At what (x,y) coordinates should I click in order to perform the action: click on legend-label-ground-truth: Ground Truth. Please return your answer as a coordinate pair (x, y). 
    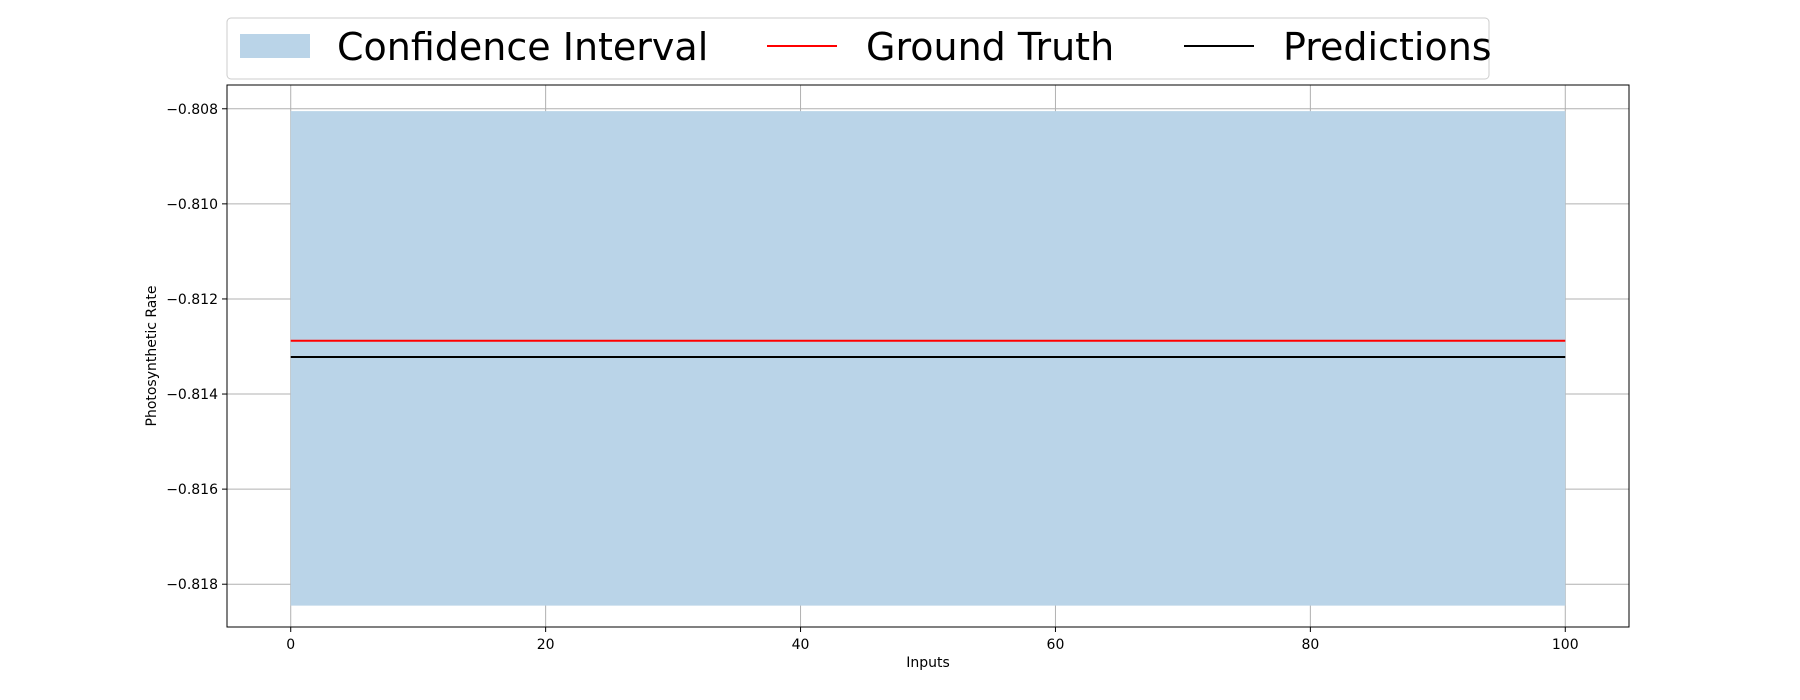
    Looking at the image, I should click on (990, 47).